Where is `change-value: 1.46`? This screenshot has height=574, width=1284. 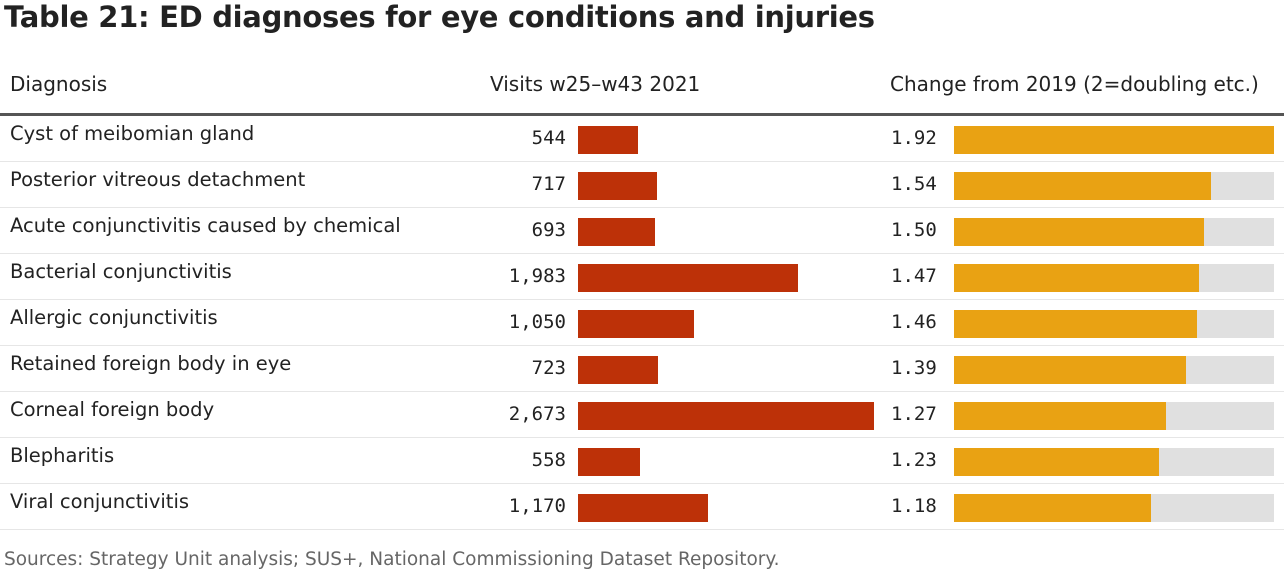 change-value: 1.46 is located at coordinates (914, 322).